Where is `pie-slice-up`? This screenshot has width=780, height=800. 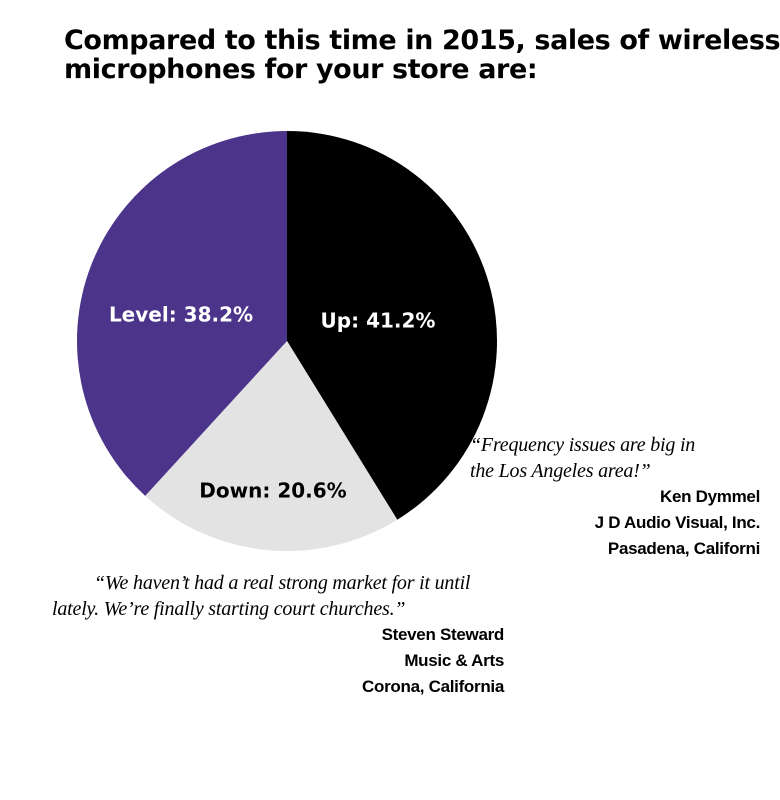
pie-slice-up is located at coordinates (392, 325).